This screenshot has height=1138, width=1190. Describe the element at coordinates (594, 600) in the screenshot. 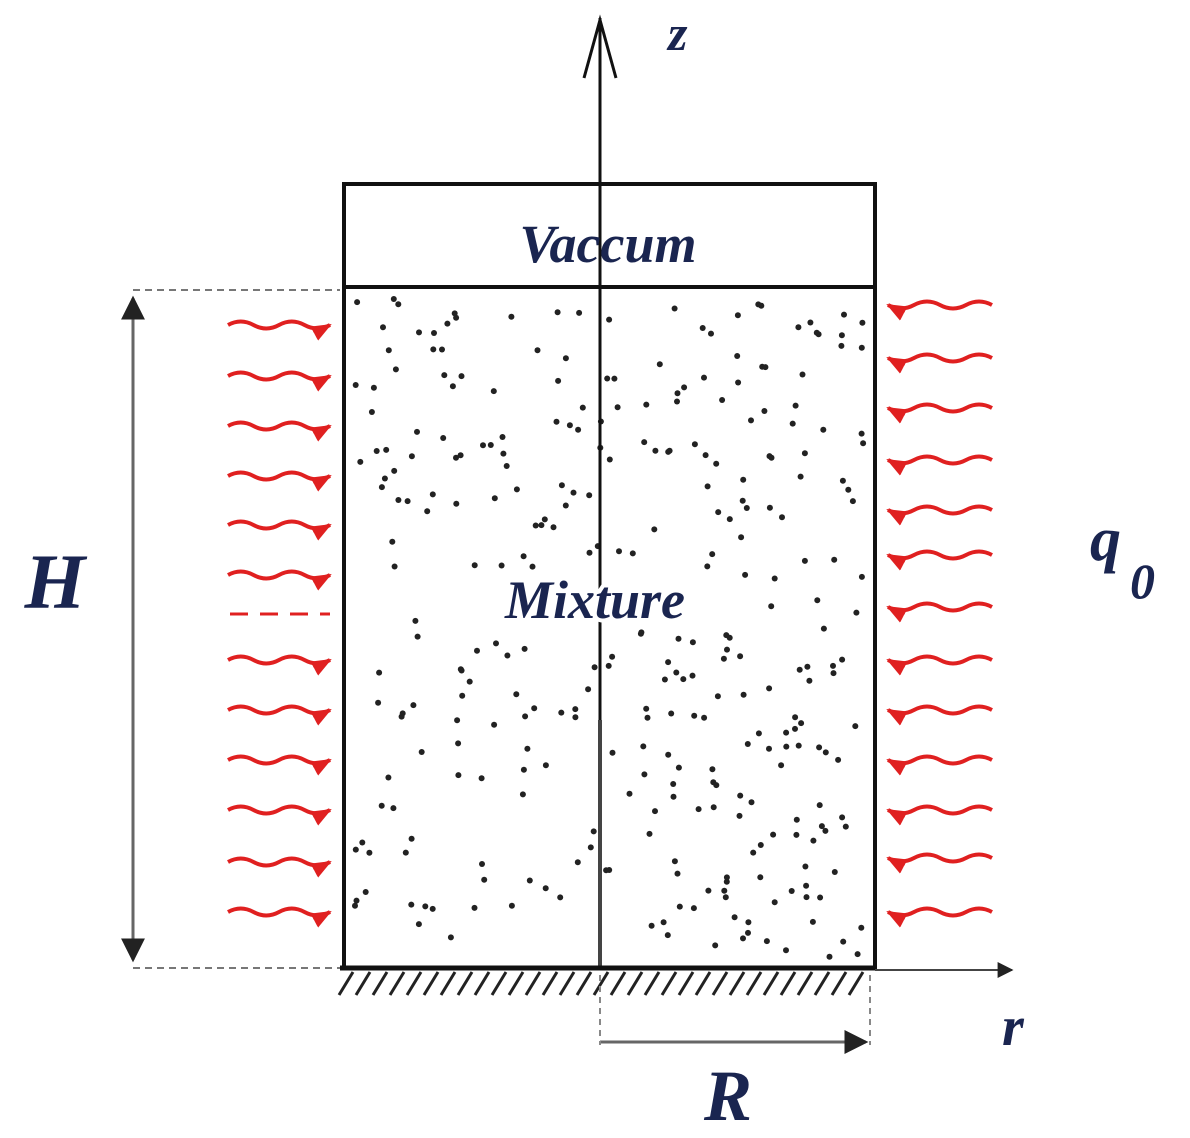

I see `mixture-label: Mixture` at that location.